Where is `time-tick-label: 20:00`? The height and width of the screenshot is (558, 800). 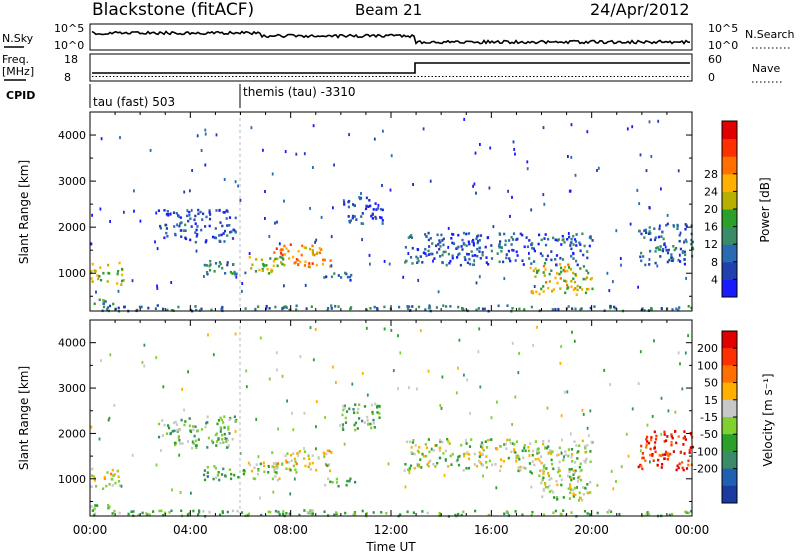 time-tick-label: 20:00 is located at coordinates (591, 530).